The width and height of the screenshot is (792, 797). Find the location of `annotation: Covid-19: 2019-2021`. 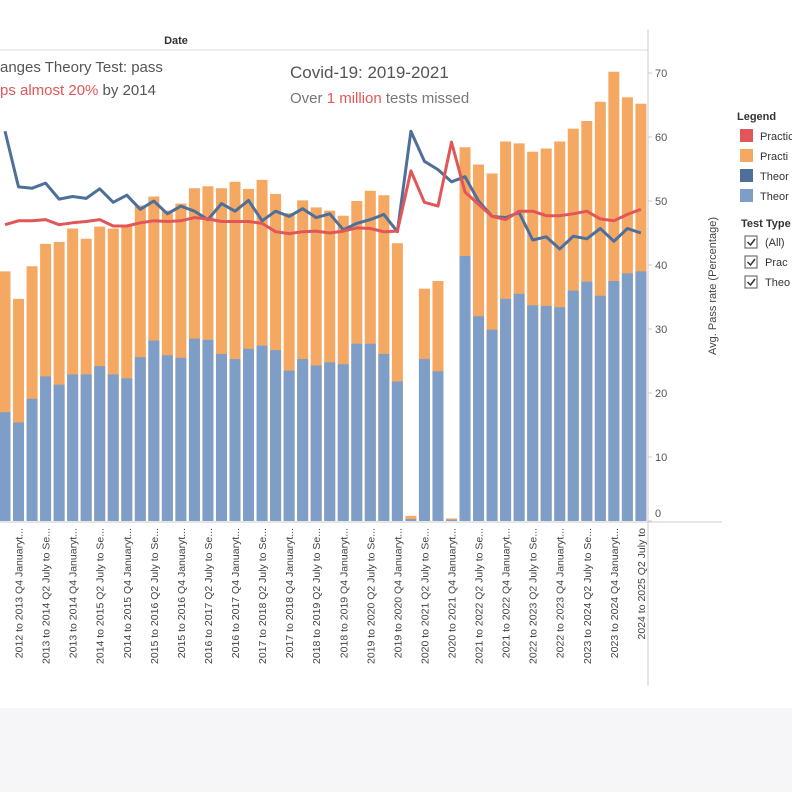

annotation: Covid-19: 2019-2021 is located at coordinates (369, 72).